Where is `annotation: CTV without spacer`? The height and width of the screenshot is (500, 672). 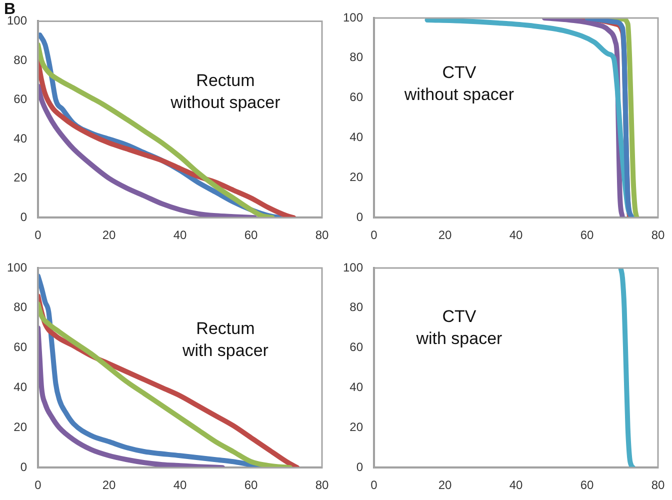 annotation: CTV without spacer is located at coordinates (458, 83).